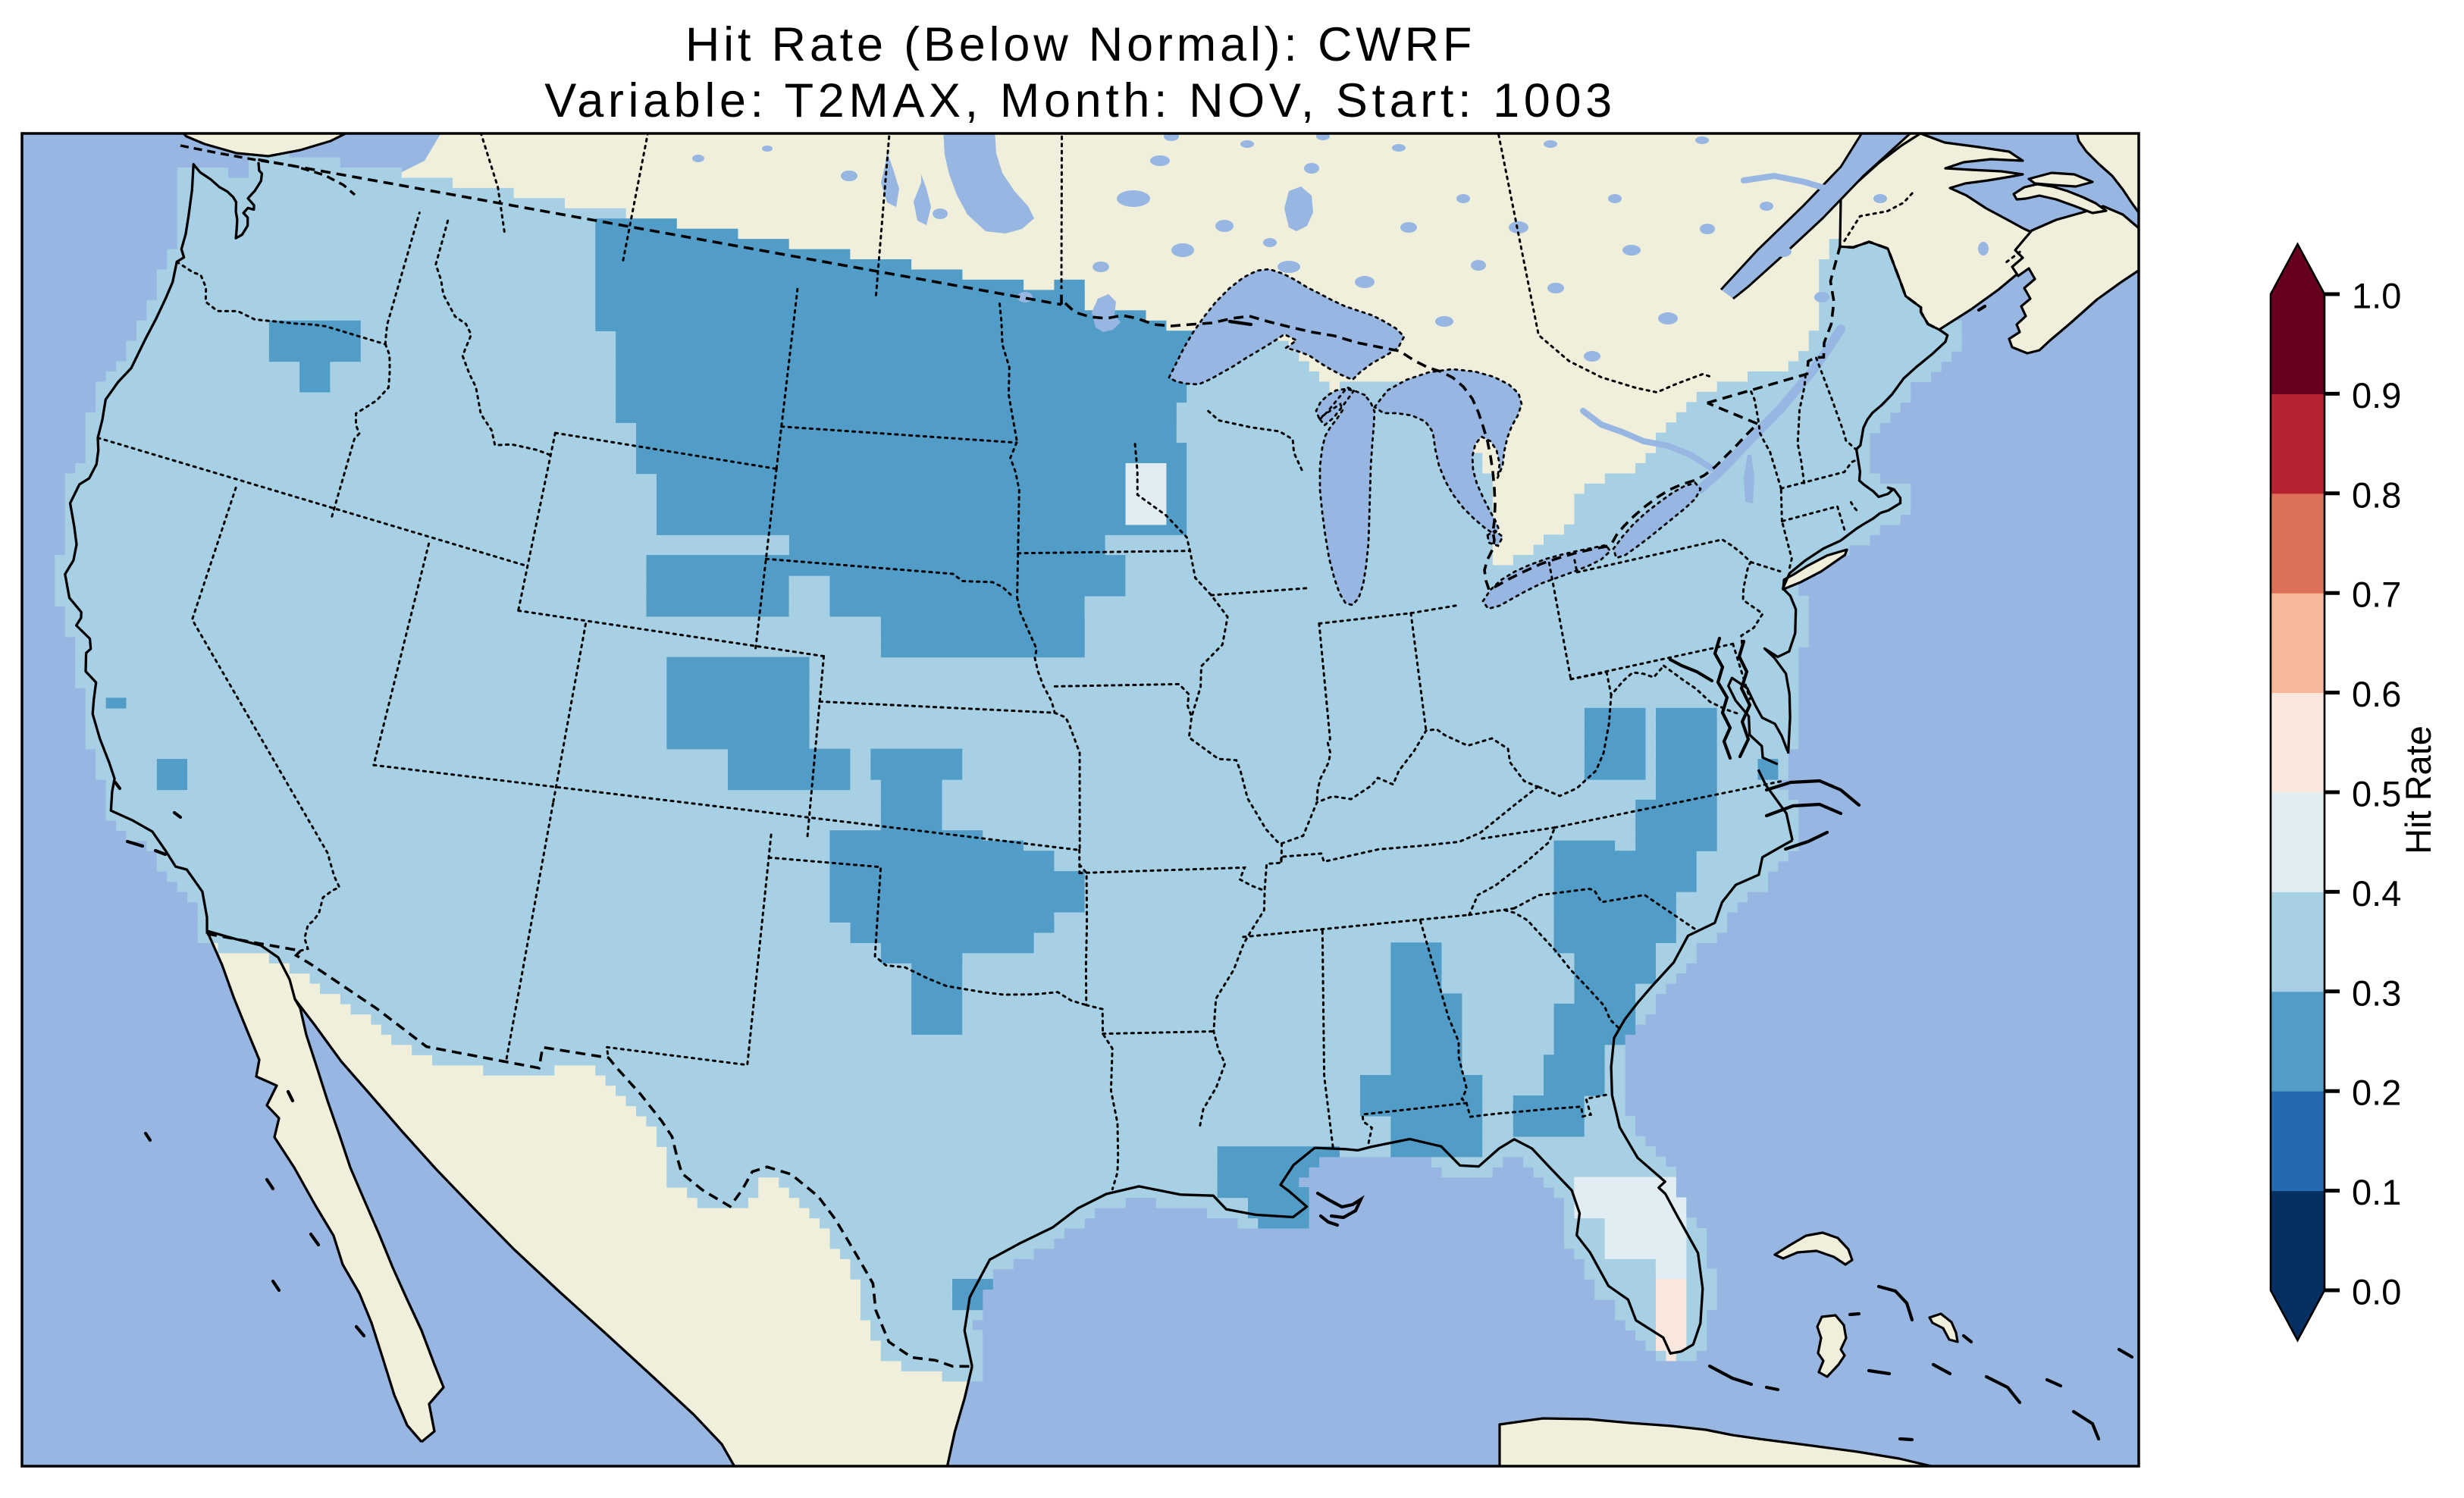 The width and height of the screenshot is (2464, 1498). What do you see at coordinates (2377, 893) in the screenshot?
I see `svg-text: 0.4` at bounding box center [2377, 893].